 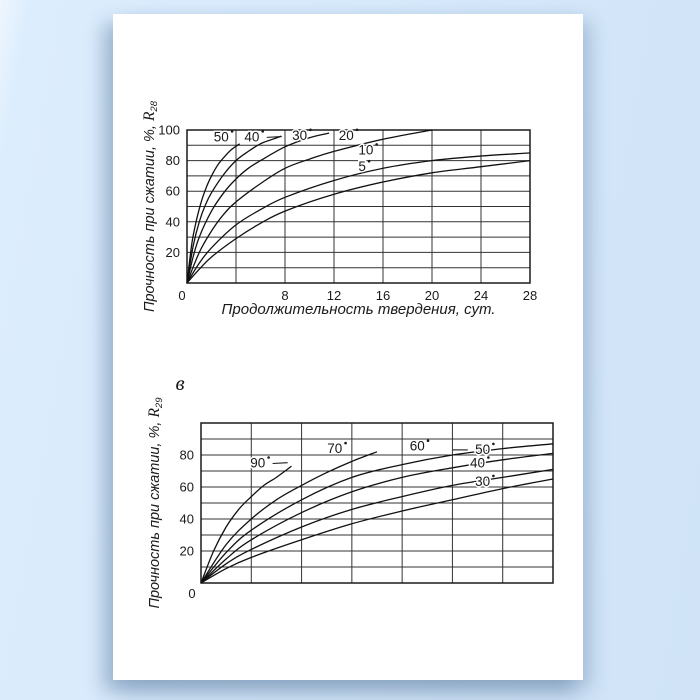 I want to click on x-tick-label: 28, so click(x=530, y=295).